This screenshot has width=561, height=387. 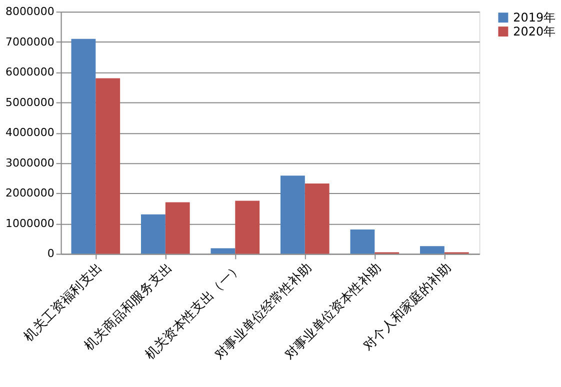 I want to click on y-tick-label: 0, so click(x=50, y=253).